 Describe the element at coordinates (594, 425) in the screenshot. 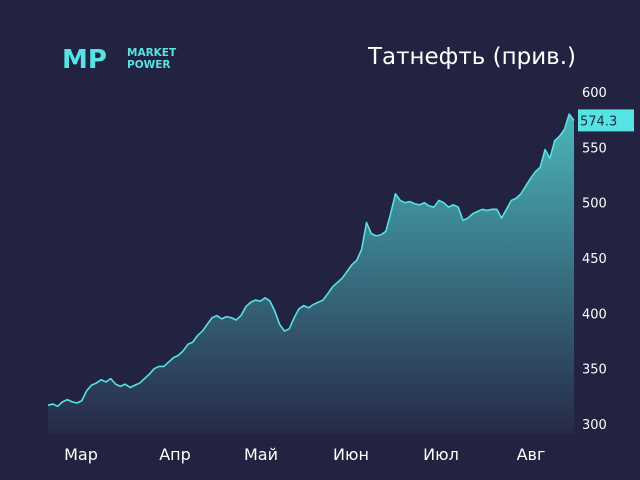

I see `y-tick-label: 300` at that location.